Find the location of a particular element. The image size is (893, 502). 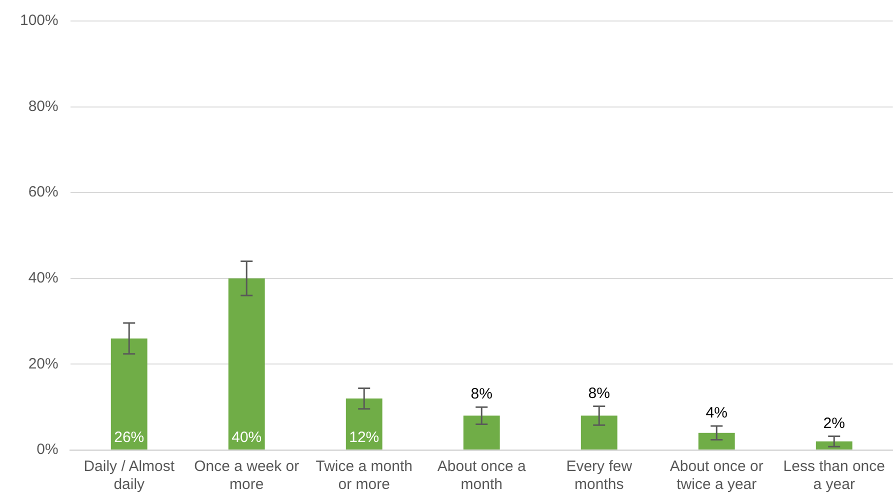

y-tick-label: 60% is located at coordinates (43, 192).